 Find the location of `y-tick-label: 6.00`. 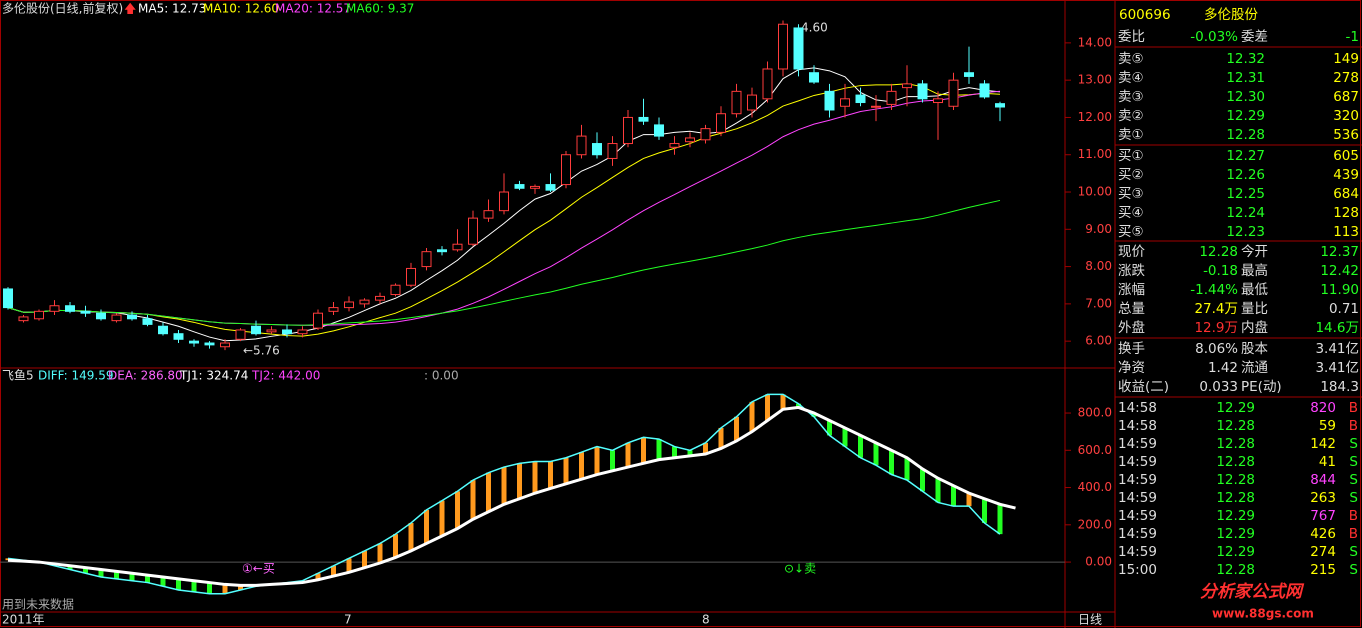

y-tick-label: 6.00 is located at coordinates (1098, 341).